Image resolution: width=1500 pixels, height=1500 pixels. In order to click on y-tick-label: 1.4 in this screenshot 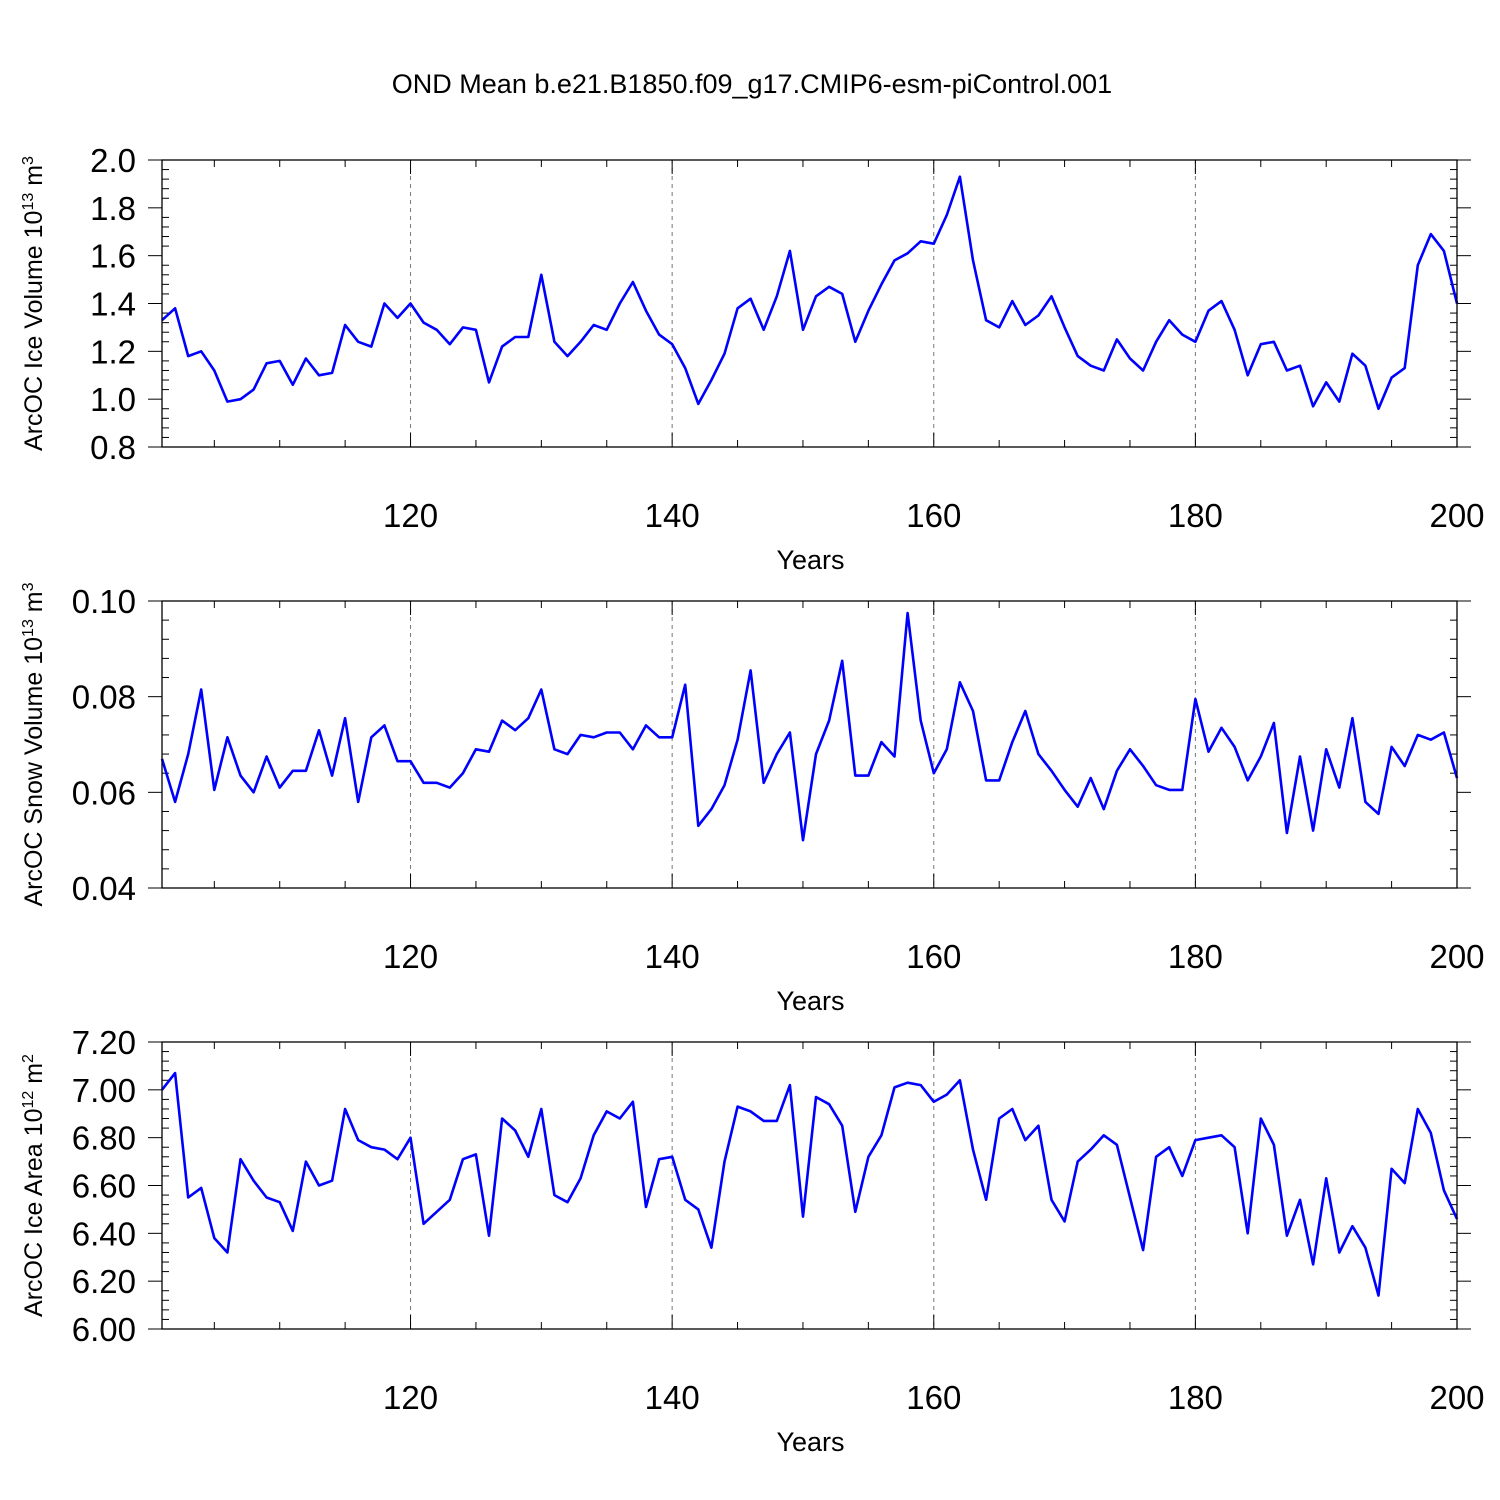, I will do `click(113, 304)`.